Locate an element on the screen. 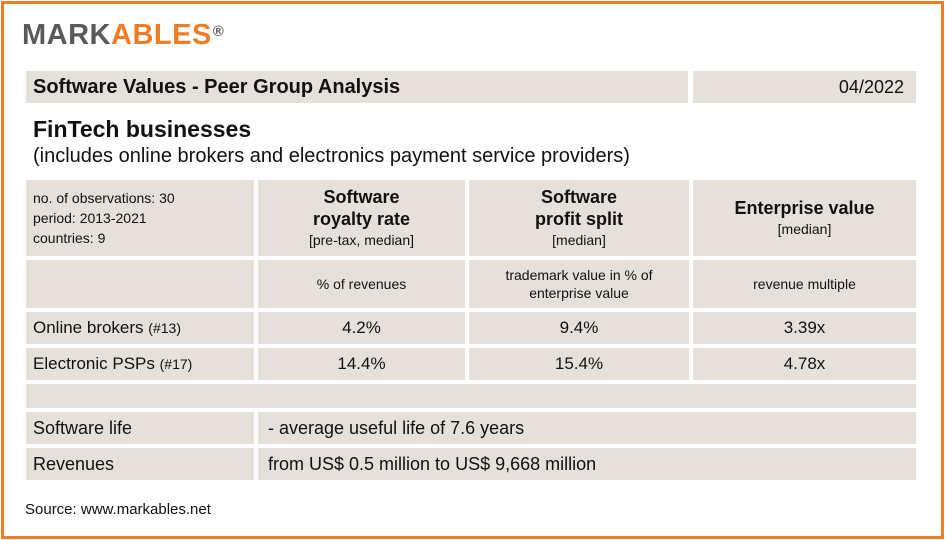  header-title: Software Values - Peer Group Analysis is located at coordinates (357, 87).